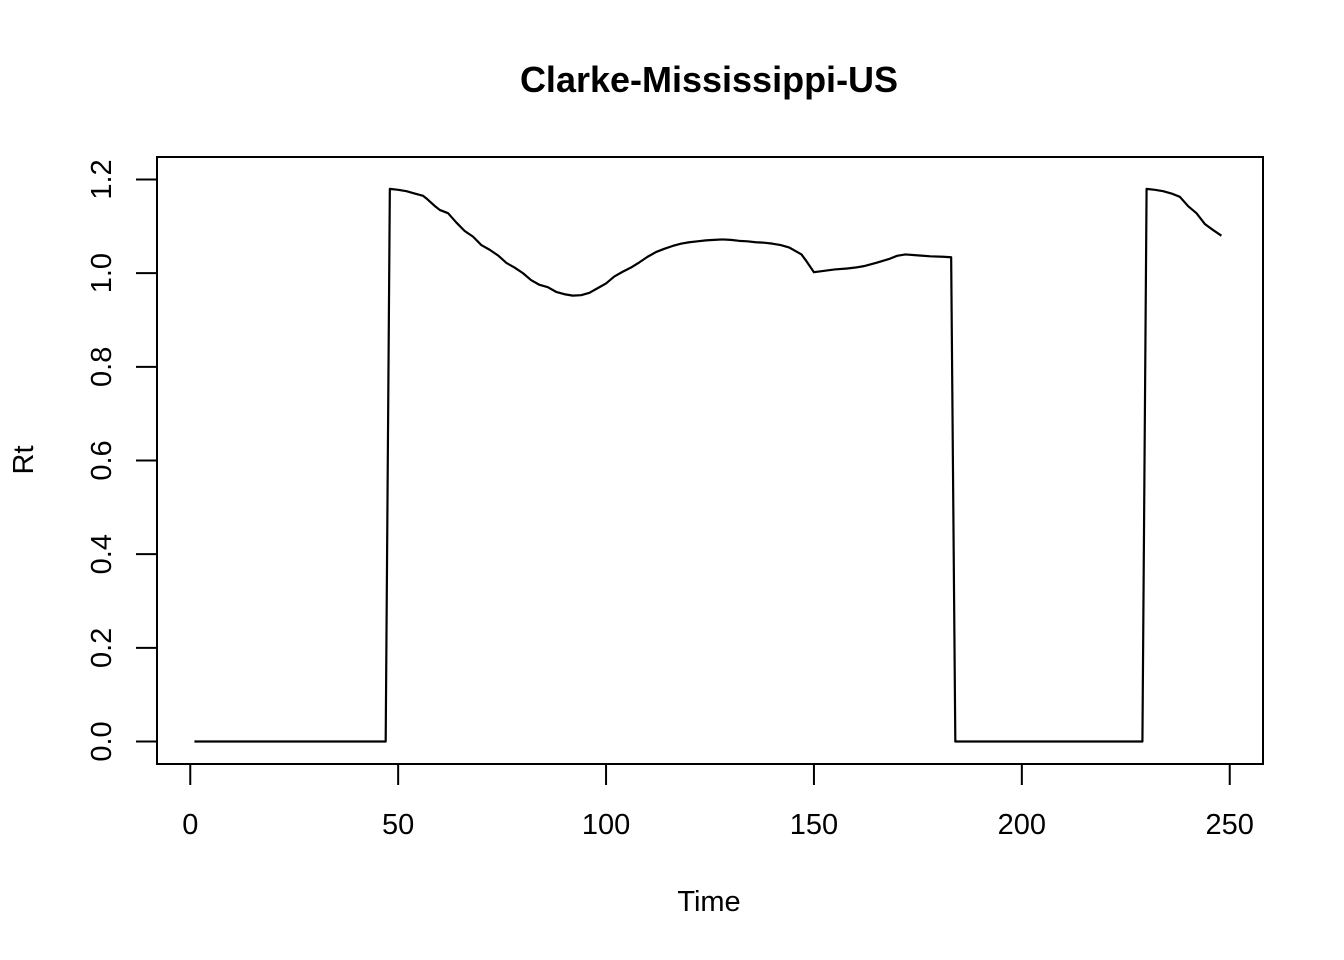  Describe the element at coordinates (102, 554) in the screenshot. I see `y-tick-label: 0.4` at that location.